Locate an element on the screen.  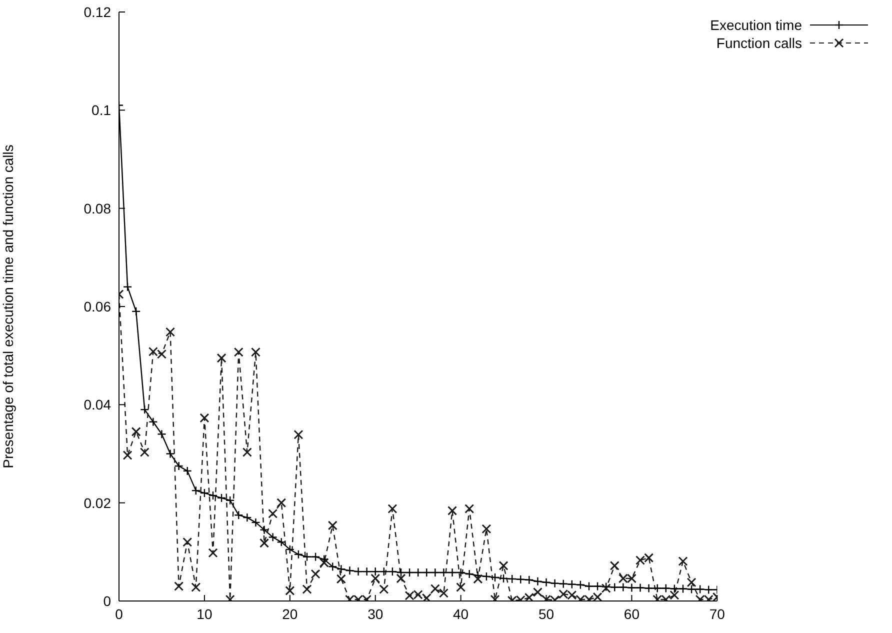
x-tick-label: 0 is located at coordinates (119, 614).